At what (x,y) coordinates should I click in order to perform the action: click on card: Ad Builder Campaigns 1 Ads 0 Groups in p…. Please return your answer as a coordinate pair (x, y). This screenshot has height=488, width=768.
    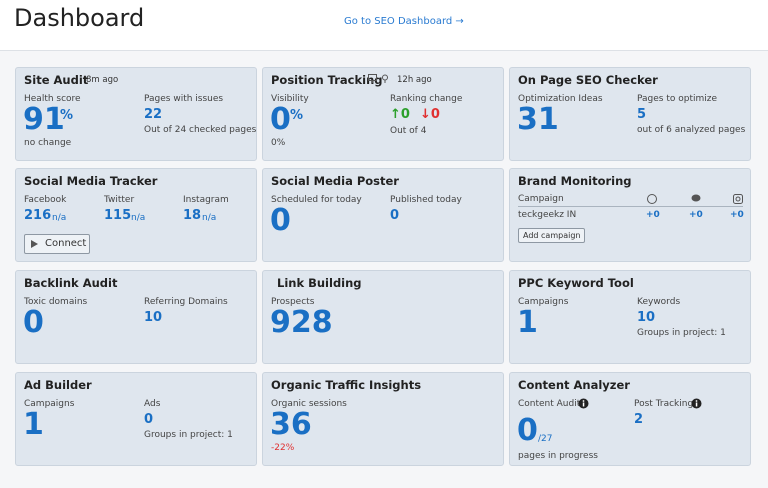
    Looking at the image, I should click on (136, 419).